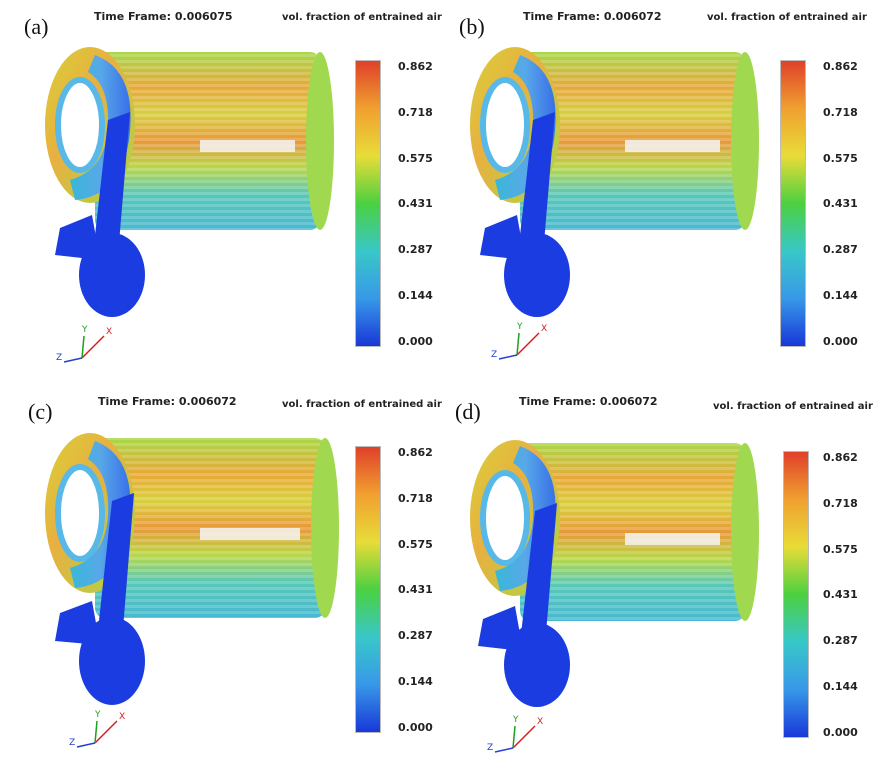 The image size is (890, 765). Describe the element at coordinates (472, 26) in the screenshot. I see `panel-label: (b)` at that location.